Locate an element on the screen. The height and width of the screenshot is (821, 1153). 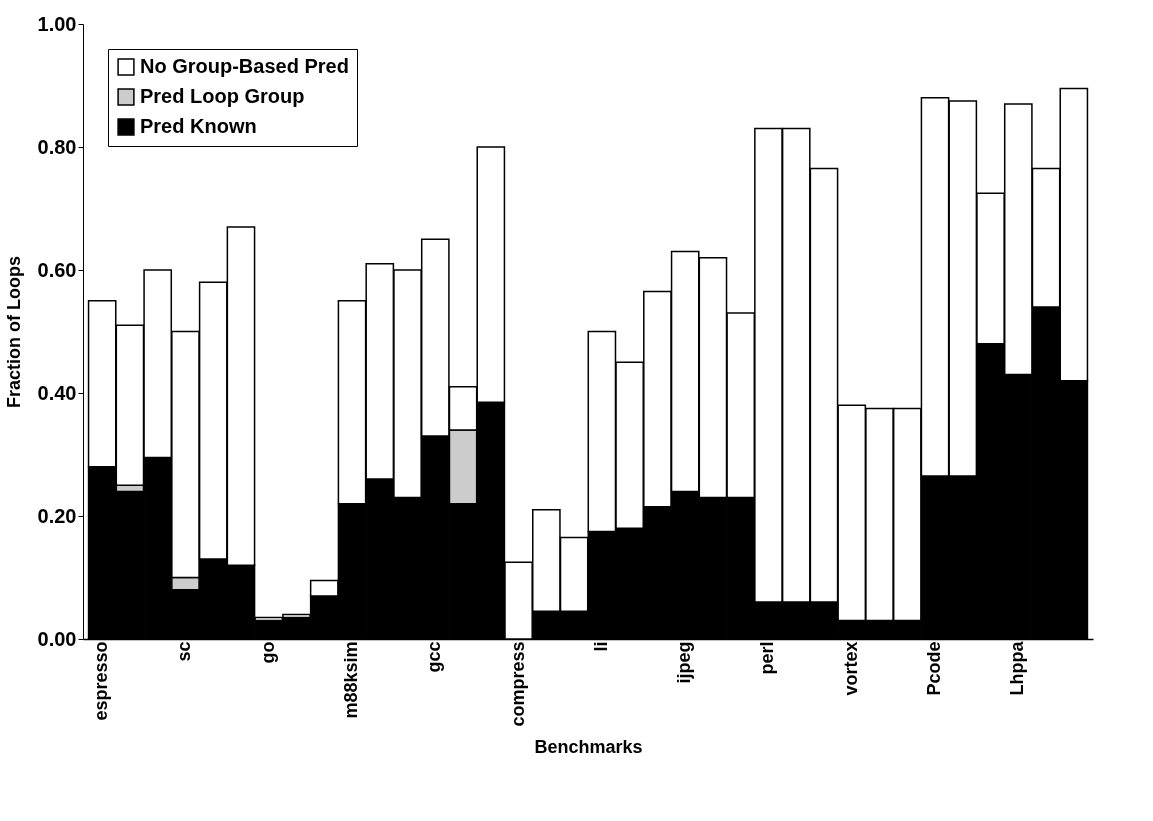
y-tick-label: 0.20 is located at coordinates (57, 515).